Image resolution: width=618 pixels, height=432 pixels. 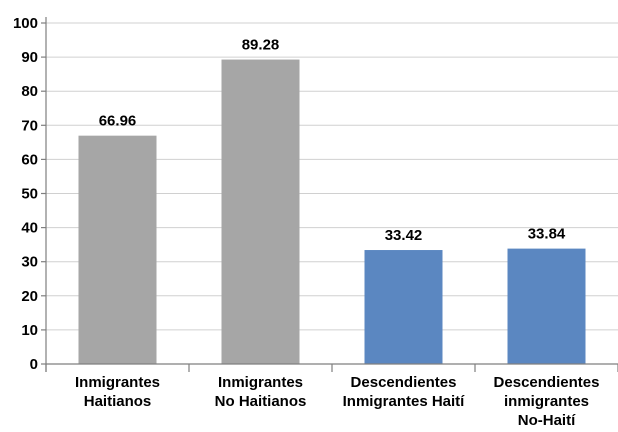 What do you see at coordinates (29, 296) in the screenshot?
I see `y-tick-label: 20` at bounding box center [29, 296].